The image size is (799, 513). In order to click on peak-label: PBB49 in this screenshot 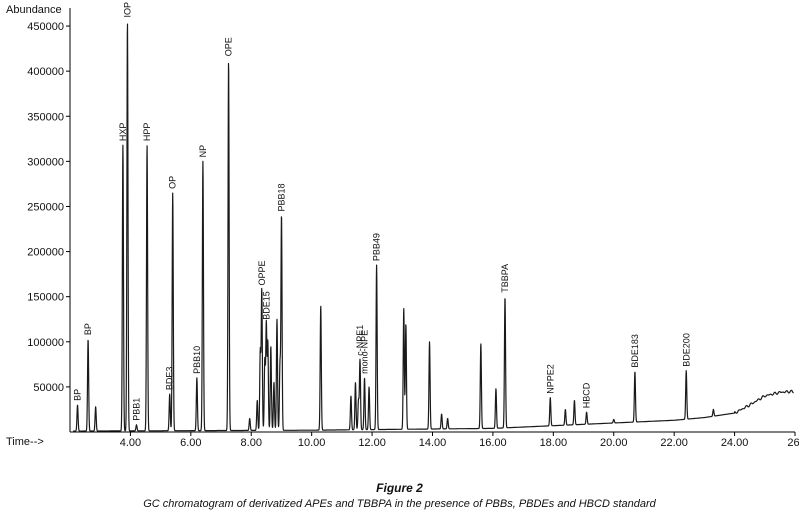, I will do `click(377, 247)`.